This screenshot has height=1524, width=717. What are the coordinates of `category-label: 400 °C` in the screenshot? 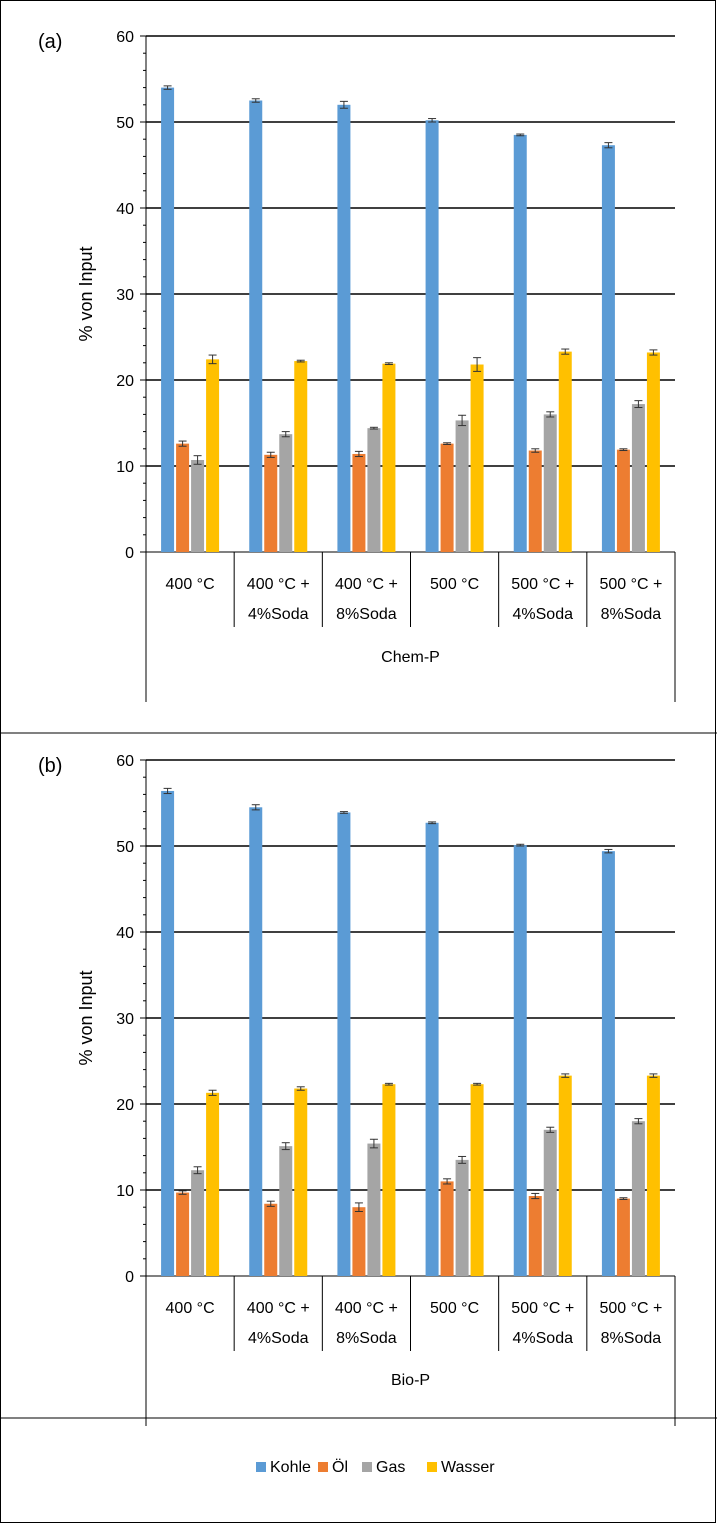 It's located at (190, 1308).